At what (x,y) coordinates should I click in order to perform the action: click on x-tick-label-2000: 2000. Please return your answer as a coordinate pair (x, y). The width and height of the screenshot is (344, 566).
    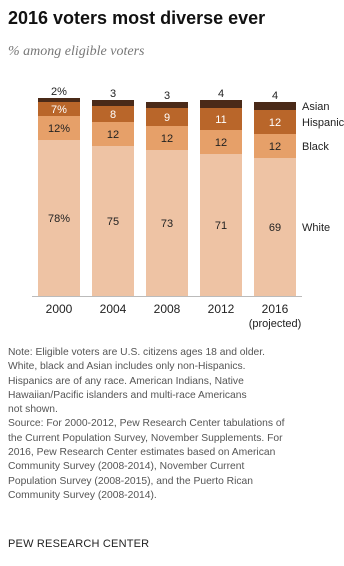
    Looking at the image, I should click on (59, 309).